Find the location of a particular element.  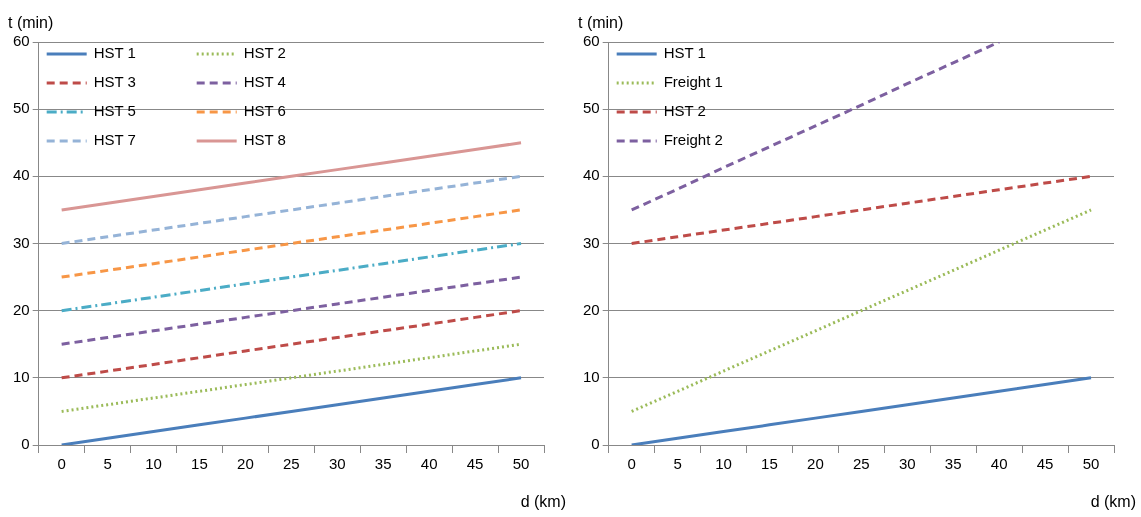

legend-label: Freight 2 is located at coordinates (693, 140).